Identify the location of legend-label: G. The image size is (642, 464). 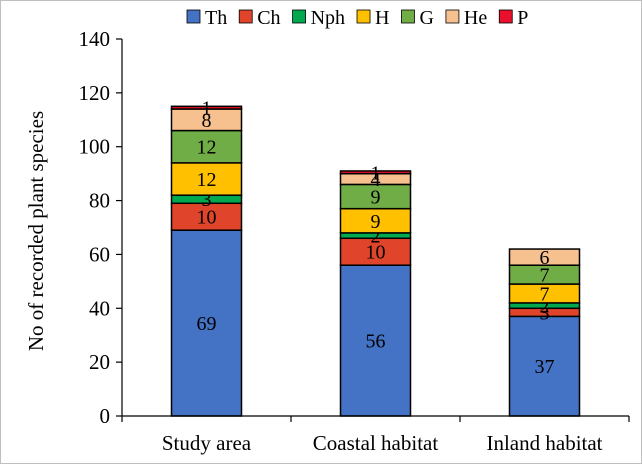
(426, 18).